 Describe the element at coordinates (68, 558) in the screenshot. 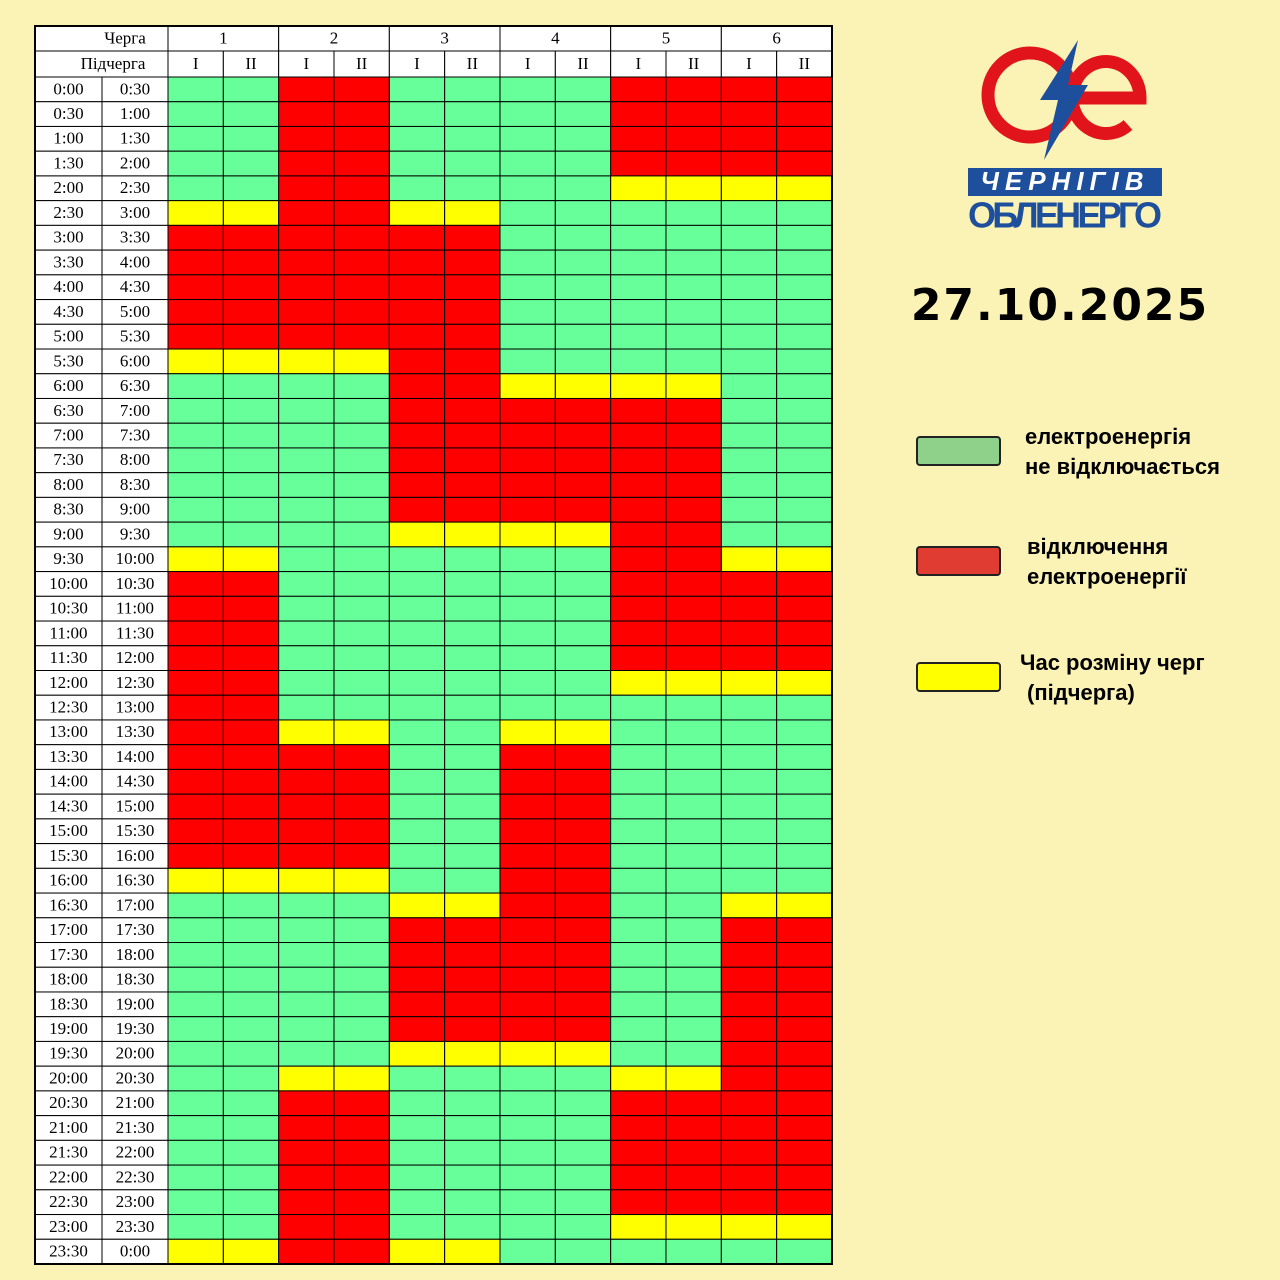

I see `time-from: 9:30` at that location.